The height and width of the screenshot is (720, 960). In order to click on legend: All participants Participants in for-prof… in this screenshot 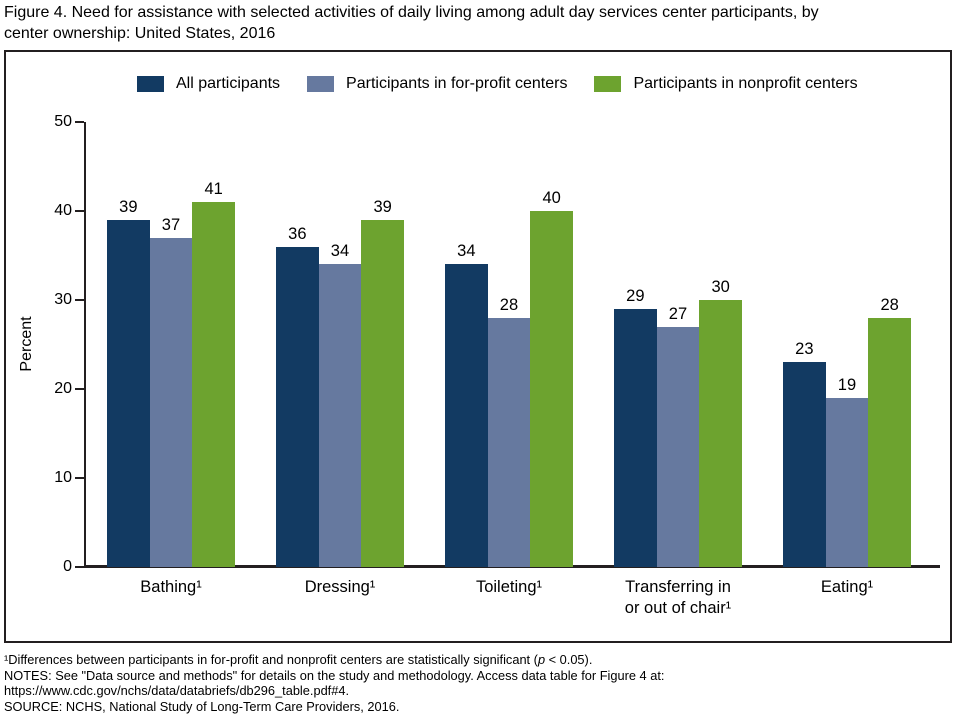, I will do `click(497, 84)`.